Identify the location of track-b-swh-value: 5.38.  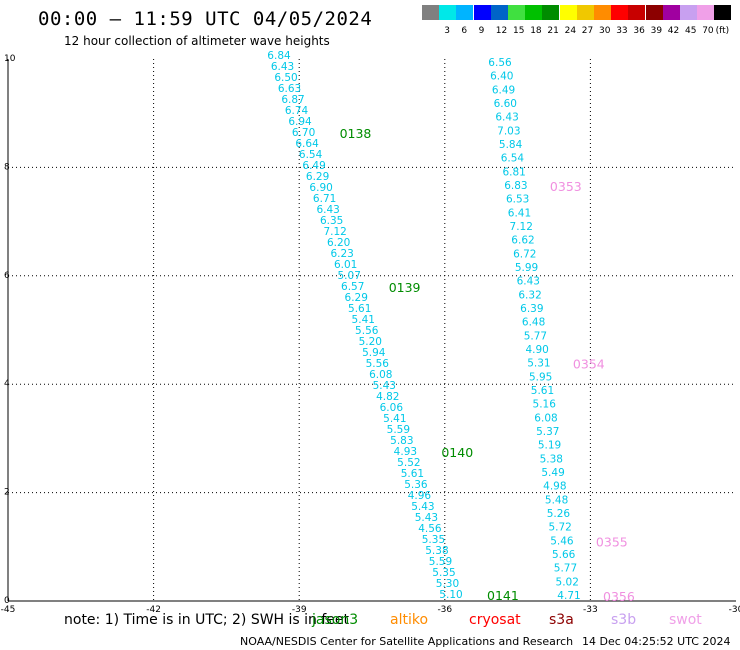
(551, 459).